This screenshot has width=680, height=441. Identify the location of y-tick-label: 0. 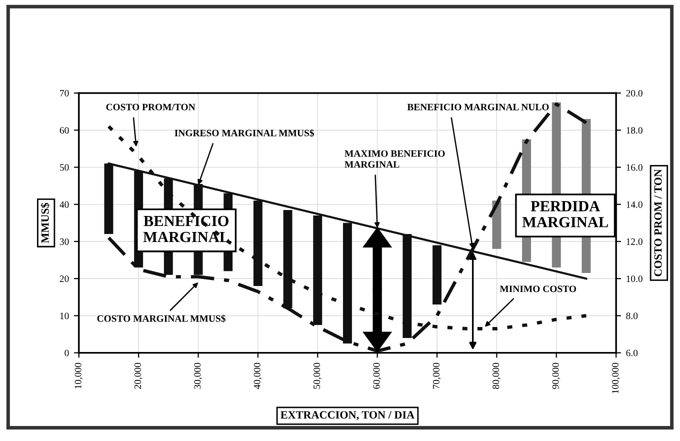
(66, 353).